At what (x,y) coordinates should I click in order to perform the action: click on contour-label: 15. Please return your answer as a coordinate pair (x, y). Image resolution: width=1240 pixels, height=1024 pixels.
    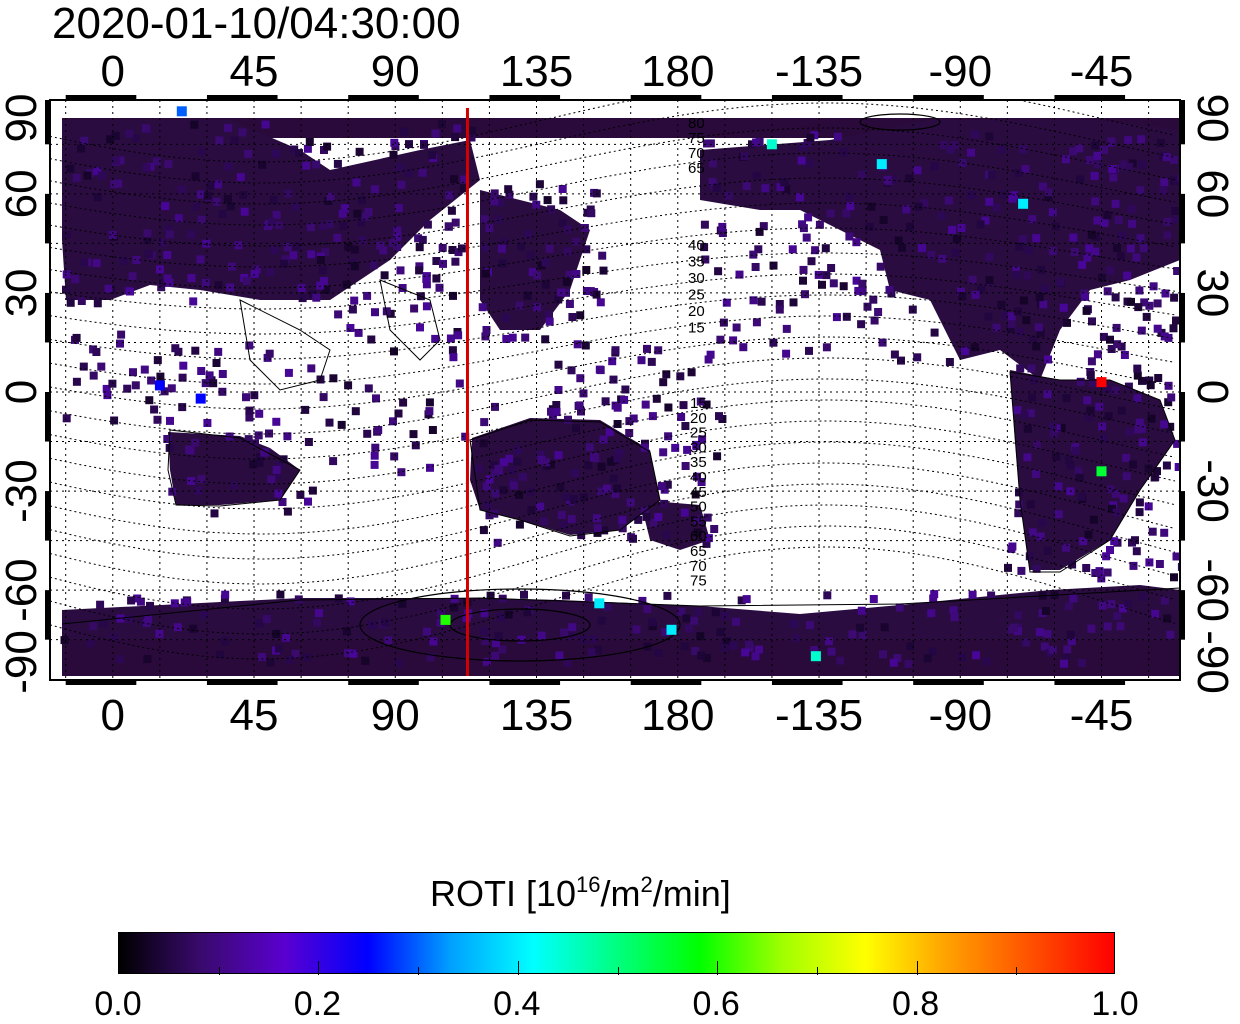
    Looking at the image, I should click on (696, 328).